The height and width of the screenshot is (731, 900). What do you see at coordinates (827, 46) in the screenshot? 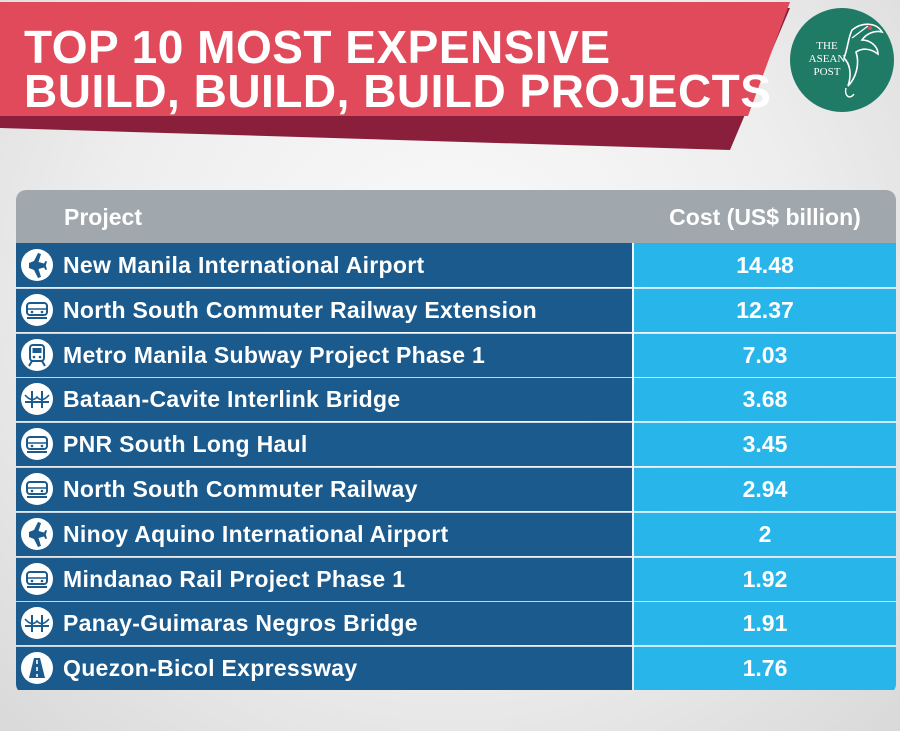
I see `logo-text-line-1: THE` at bounding box center [827, 46].